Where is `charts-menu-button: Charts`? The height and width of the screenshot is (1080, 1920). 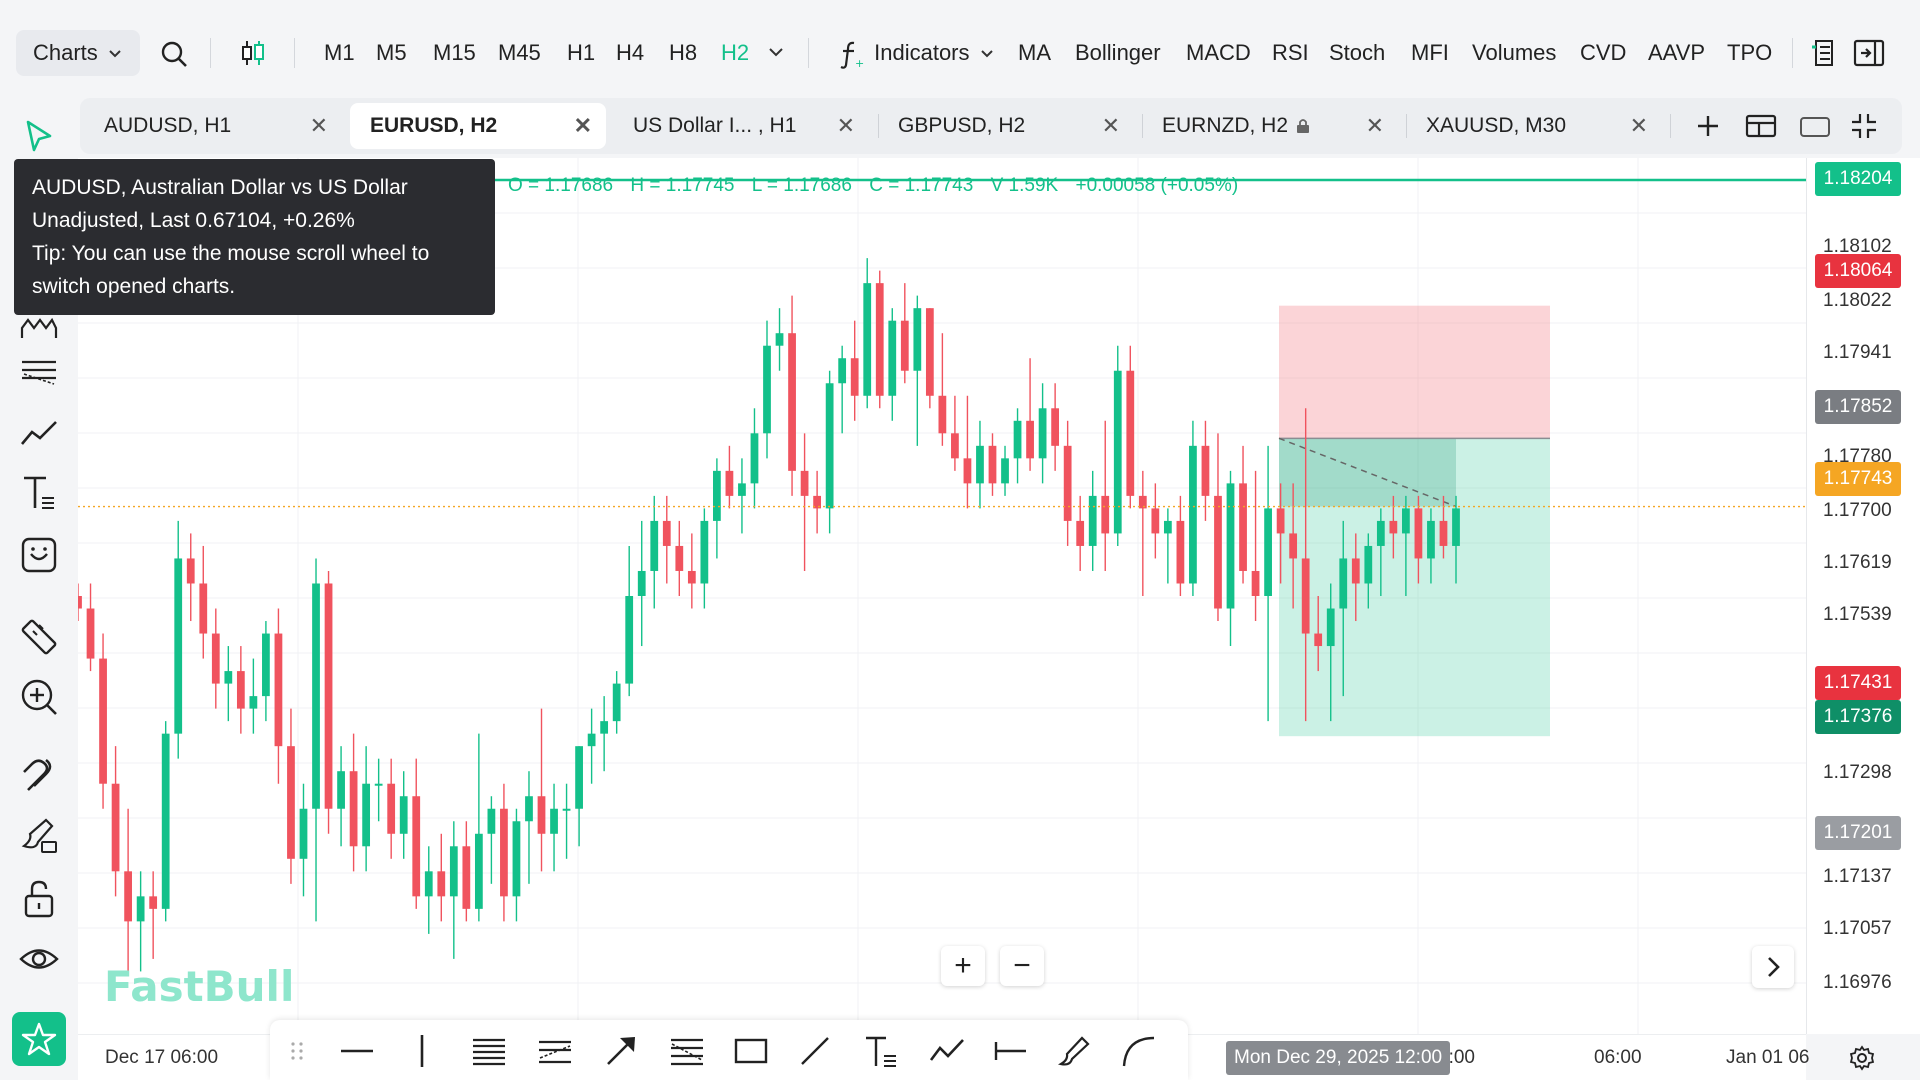 charts-menu-button: Charts is located at coordinates (78, 53).